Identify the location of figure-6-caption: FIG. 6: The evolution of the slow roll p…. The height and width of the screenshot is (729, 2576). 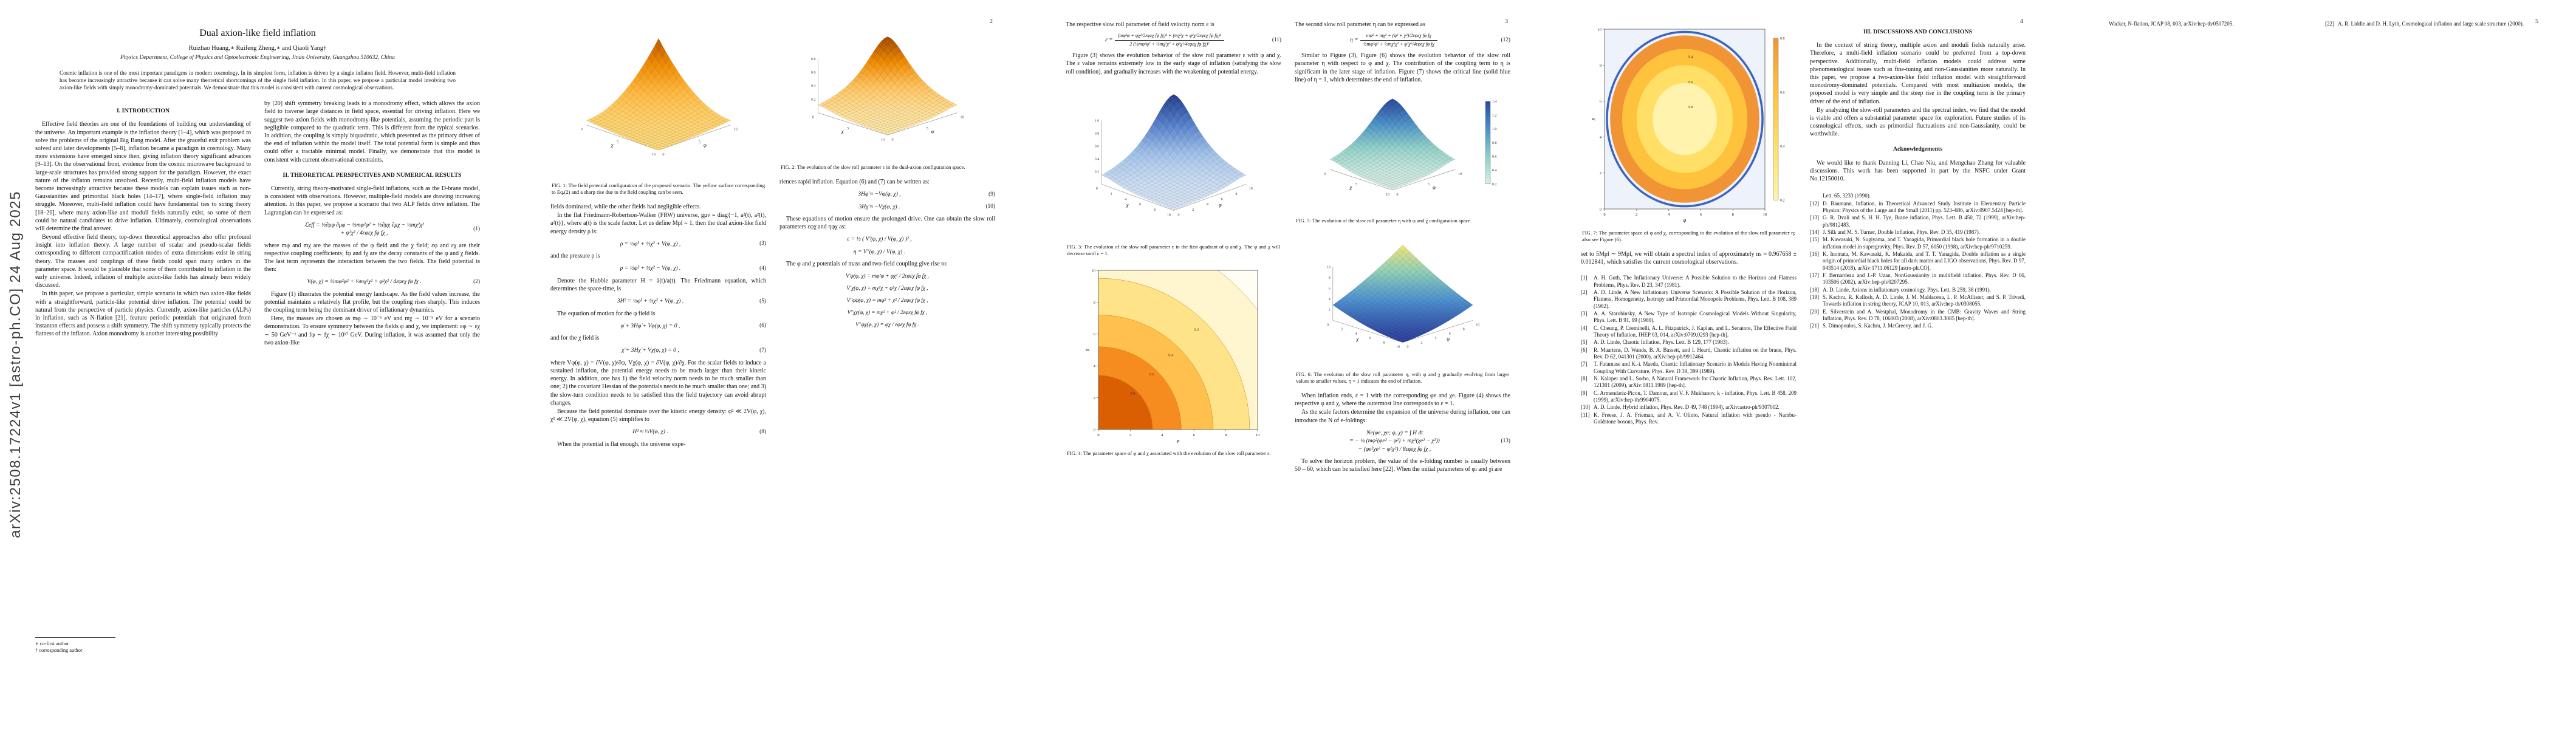
(1402, 378).